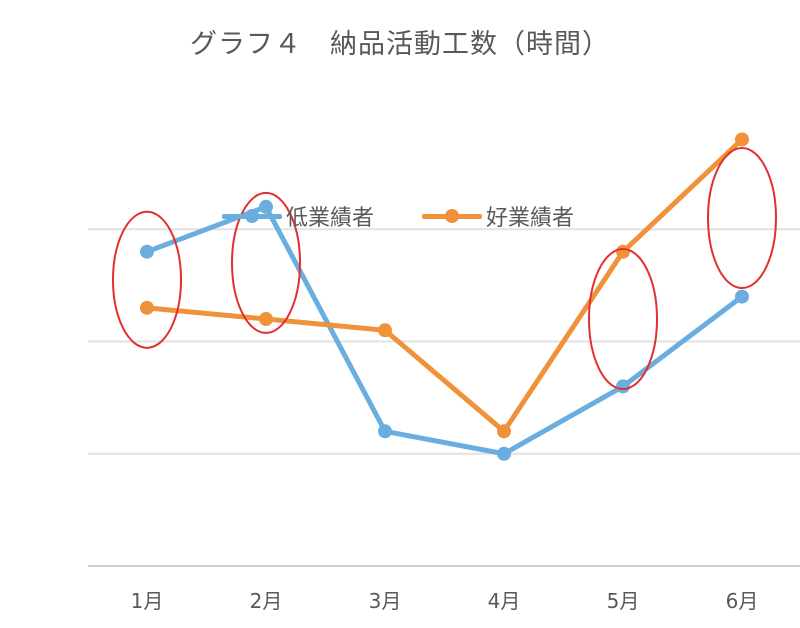 This screenshot has height=628, width=800. Describe the element at coordinates (266, 601) in the screenshot. I see `x-tick-label: 2月` at that location.